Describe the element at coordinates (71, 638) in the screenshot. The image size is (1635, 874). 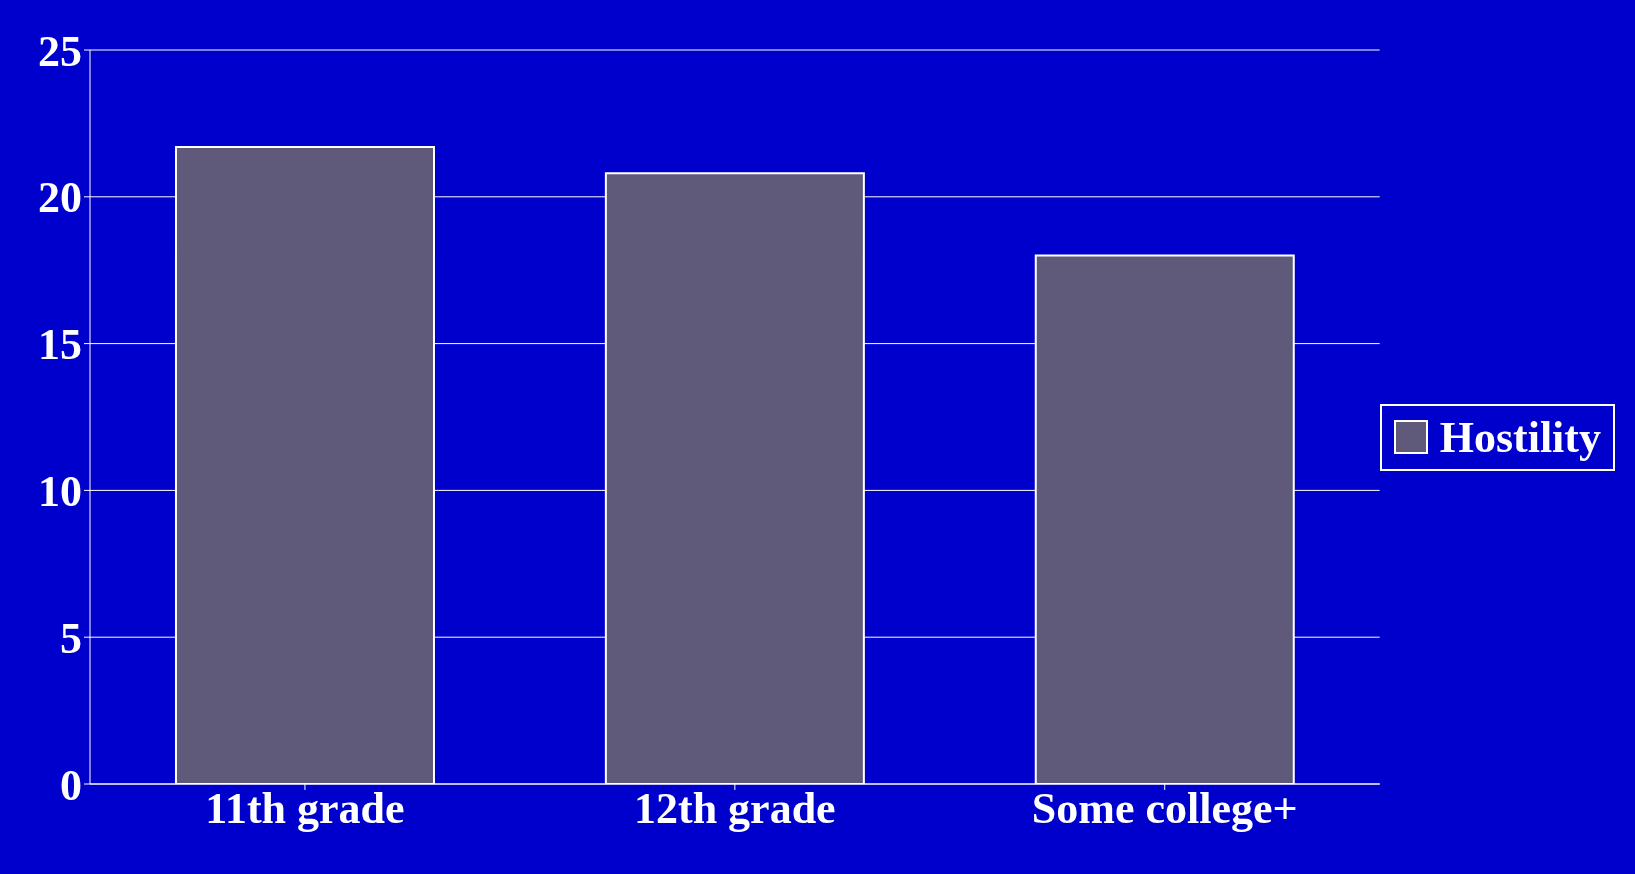
I see `y-tick-label: 5` at that location.